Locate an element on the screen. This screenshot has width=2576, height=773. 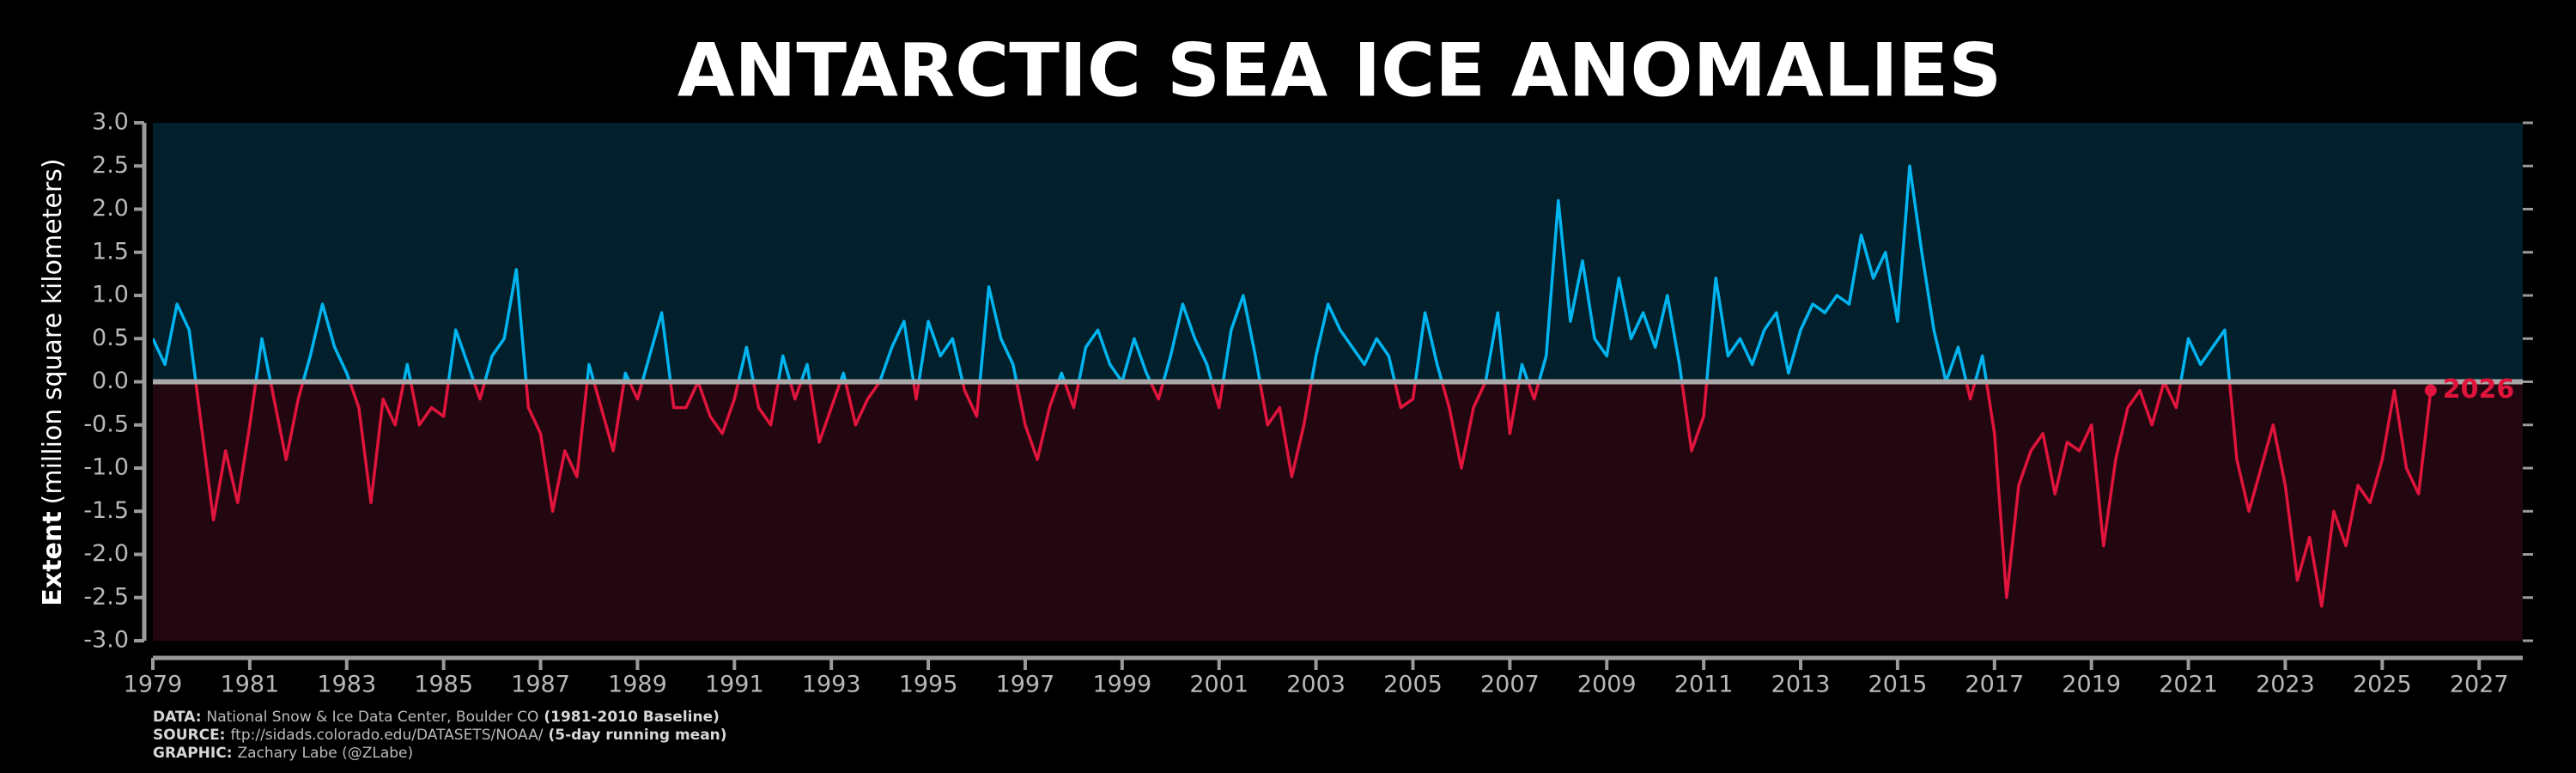
credit-text: ftp://sidads.colorado.edu/DATASETS/NOAA/ is located at coordinates (387, 735).